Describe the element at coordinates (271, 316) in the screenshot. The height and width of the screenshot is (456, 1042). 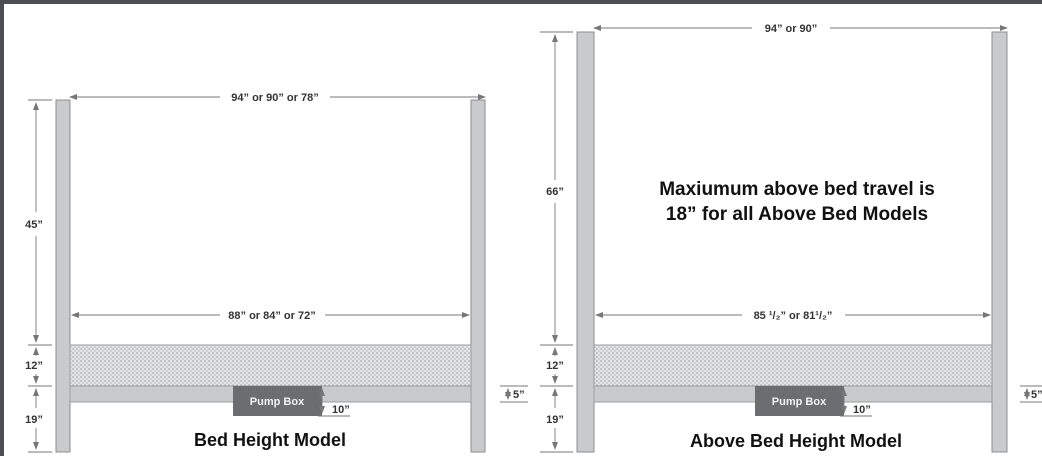
I see `inner-width-label: 88” or 84” or 72”` at that location.